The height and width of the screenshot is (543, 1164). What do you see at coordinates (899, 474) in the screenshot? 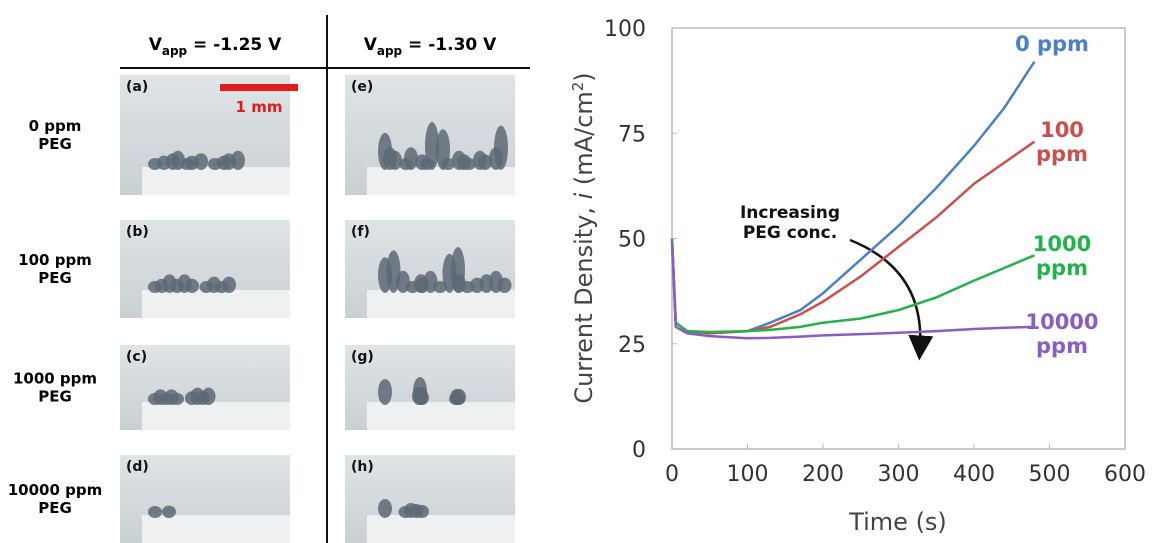
I see `x-tick-label: 300` at bounding box center [899, 474].